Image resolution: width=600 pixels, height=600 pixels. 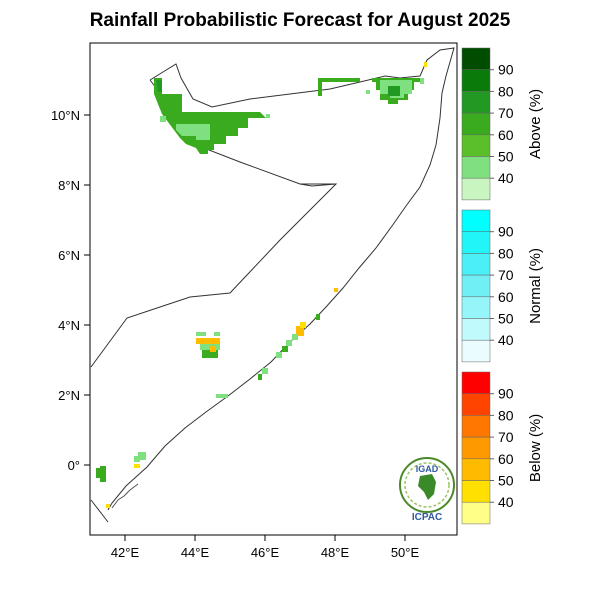 I want to click on lat-label-10: 10°N, so click(x=65, y=115).